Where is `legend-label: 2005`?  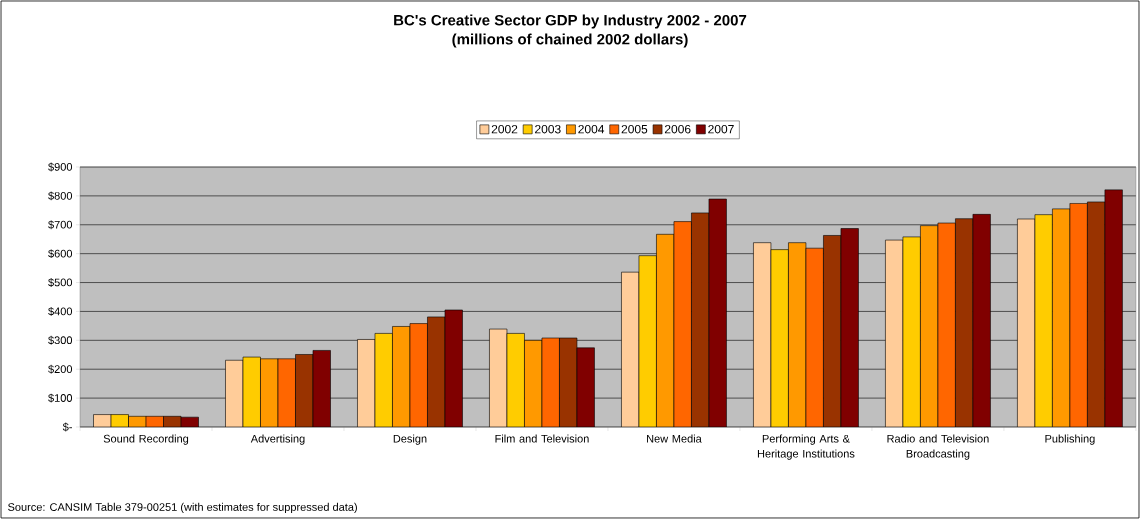
legend-label: 2005 is located at coordinates (634, 129).